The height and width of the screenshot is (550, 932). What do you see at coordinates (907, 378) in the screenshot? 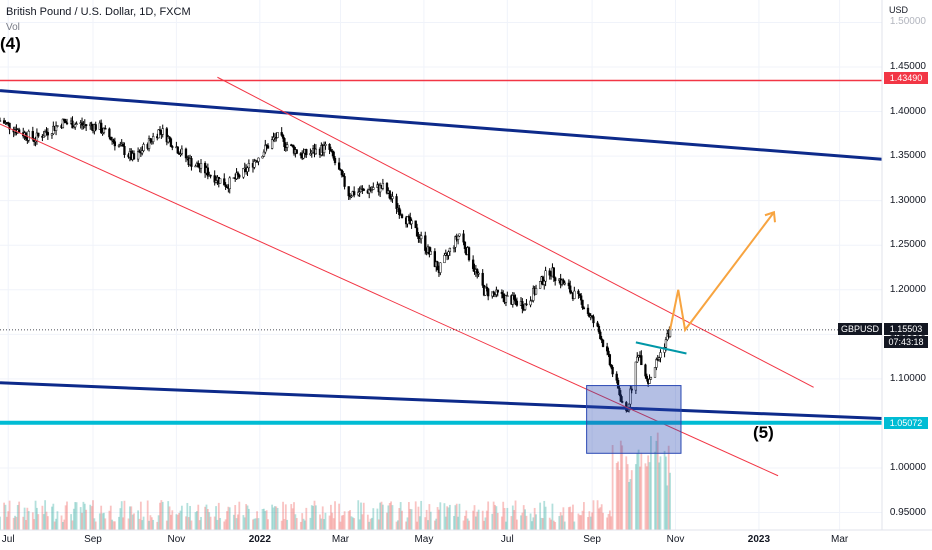
I see `price-label: 1.10000` at bounding box center [907, 378].